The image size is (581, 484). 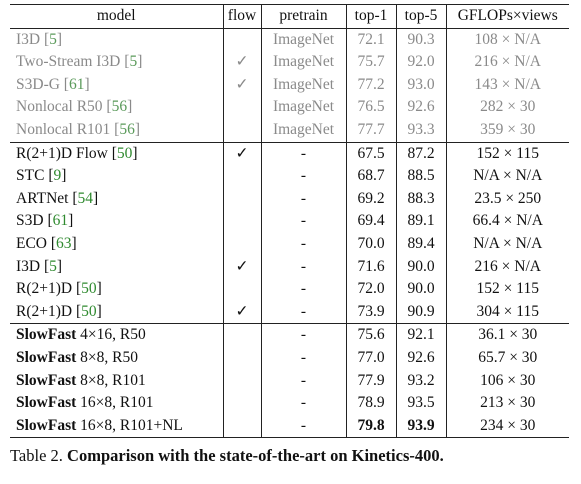 I want to click on header-gflops-views: GFLOPs×views, so click(x=507, y=16).